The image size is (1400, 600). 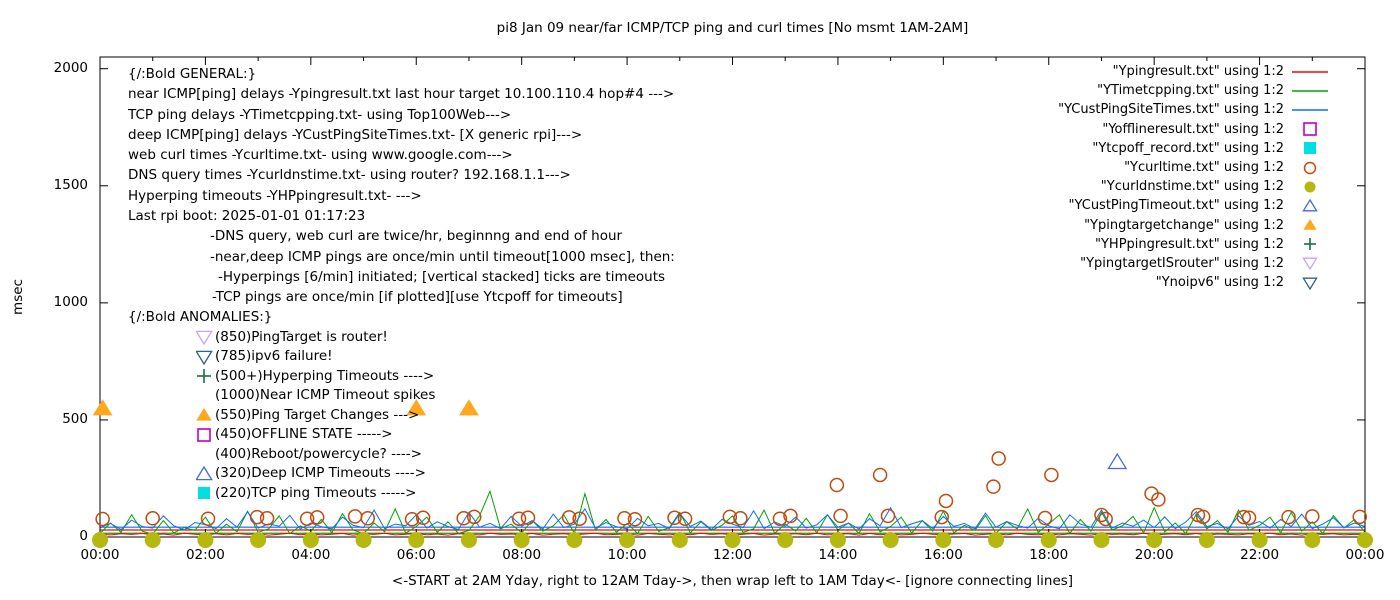 I want to click on general-note-line: {/:Bold GENERAL:}, so click(x=192, y=74).